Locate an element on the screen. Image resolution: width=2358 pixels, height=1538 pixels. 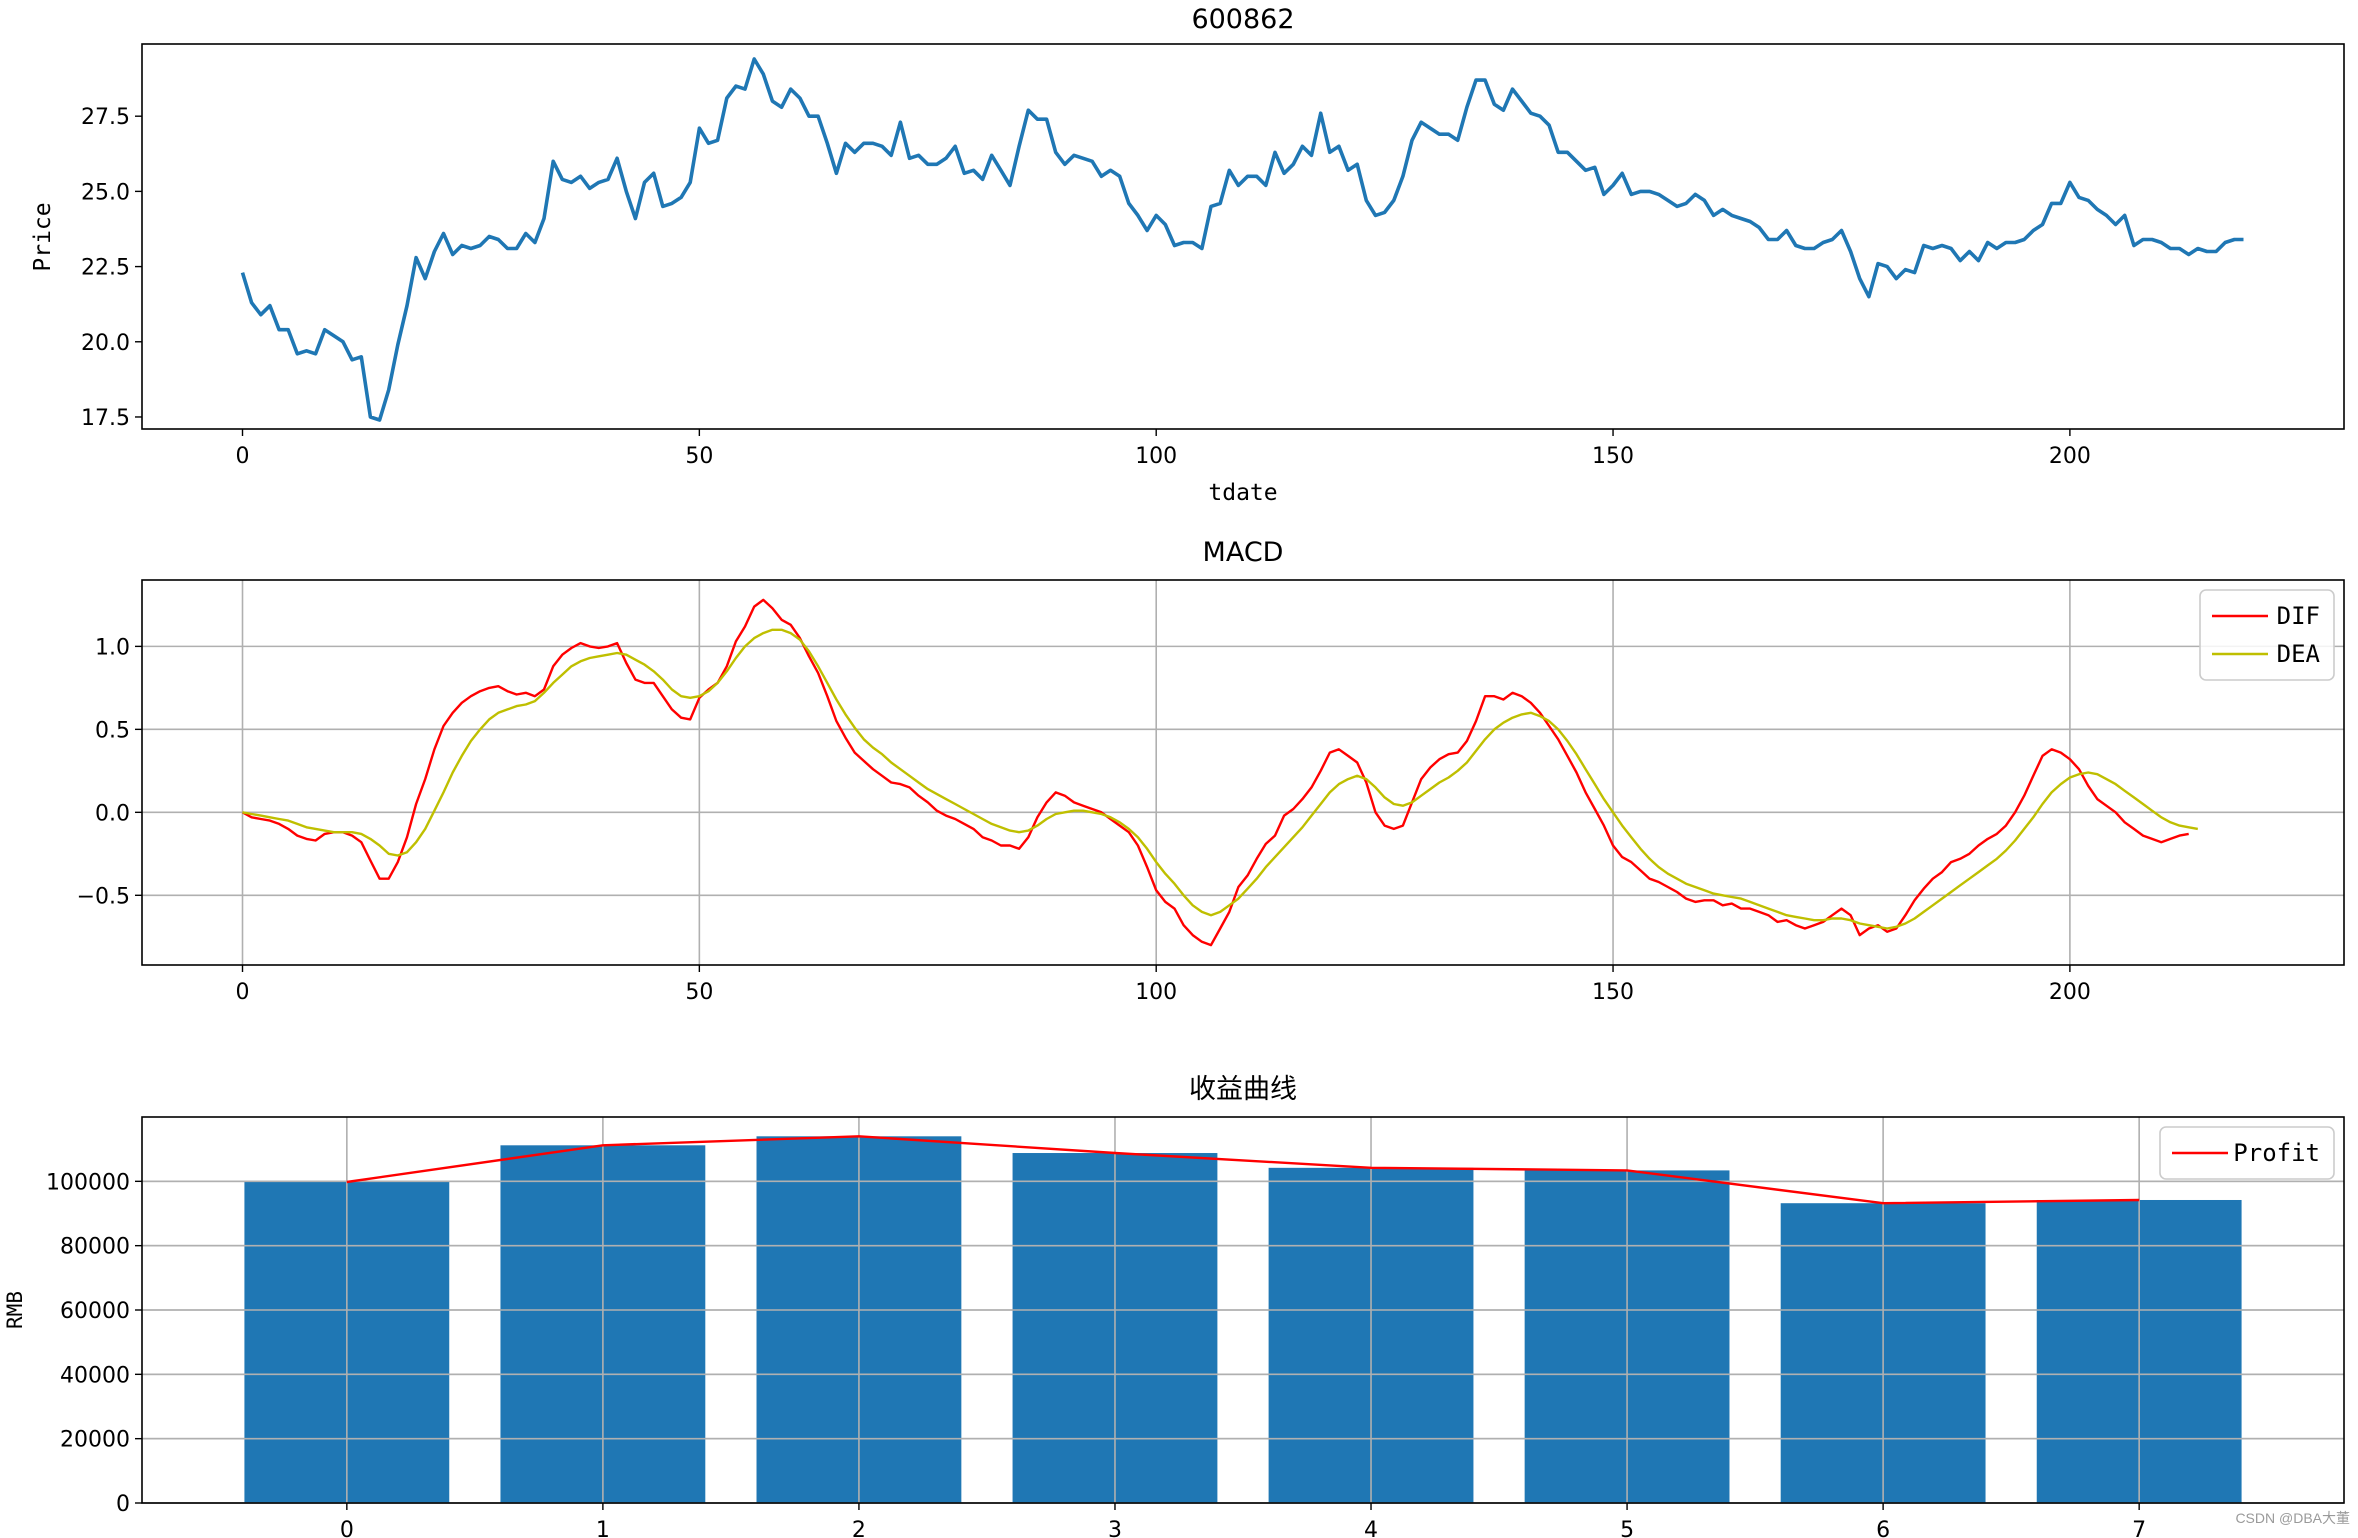
profit-chart-title: 收益曲线 is located at coordinates (1243, 1089).